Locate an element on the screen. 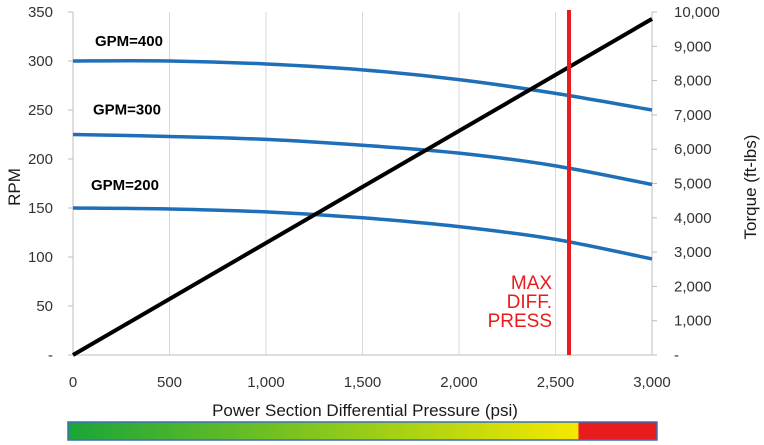 The width and height of the screenshot is (764, 445). y-tick-label: 150 is located at coordinates (40, 208).